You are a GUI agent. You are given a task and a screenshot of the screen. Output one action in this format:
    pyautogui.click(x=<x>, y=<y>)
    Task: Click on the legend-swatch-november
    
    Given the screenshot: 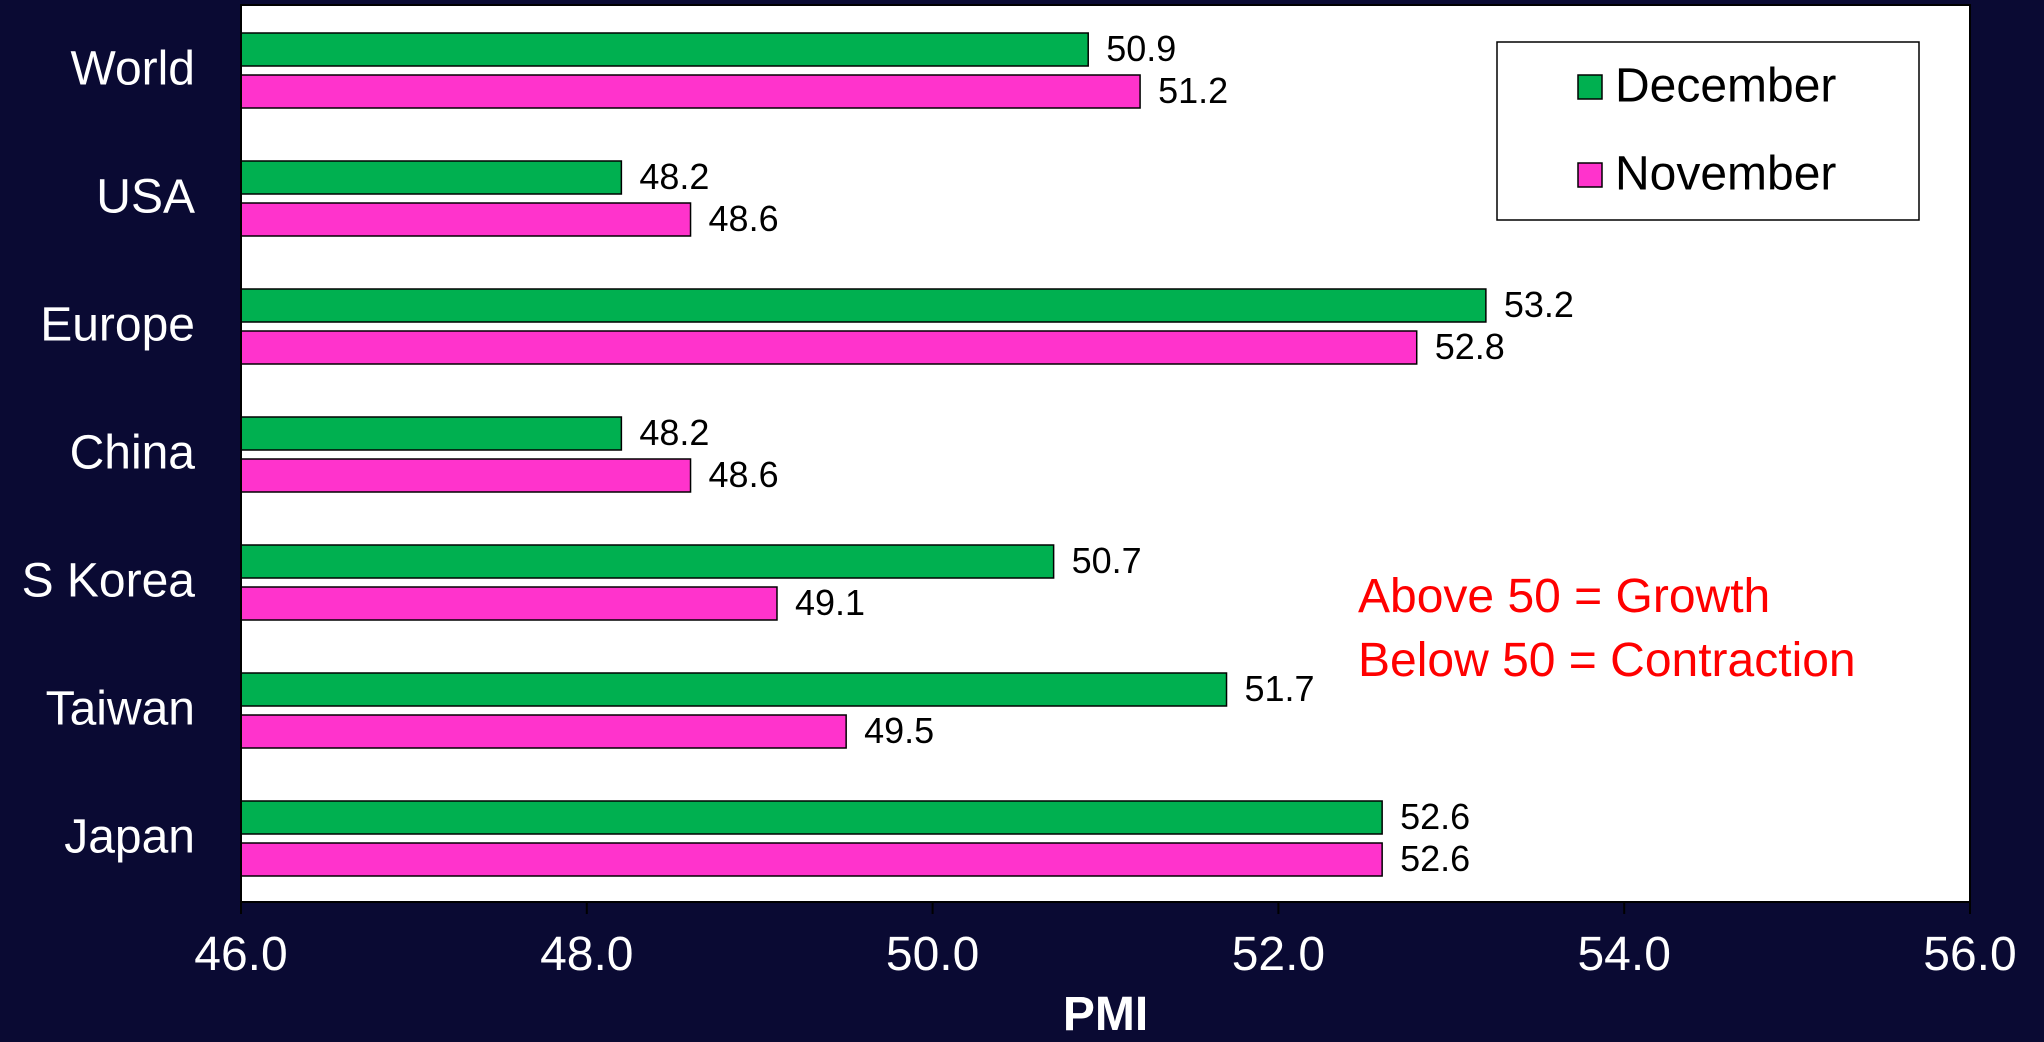 What is the action you would take?
    pyautogui.click(x=1590, y=175)
    